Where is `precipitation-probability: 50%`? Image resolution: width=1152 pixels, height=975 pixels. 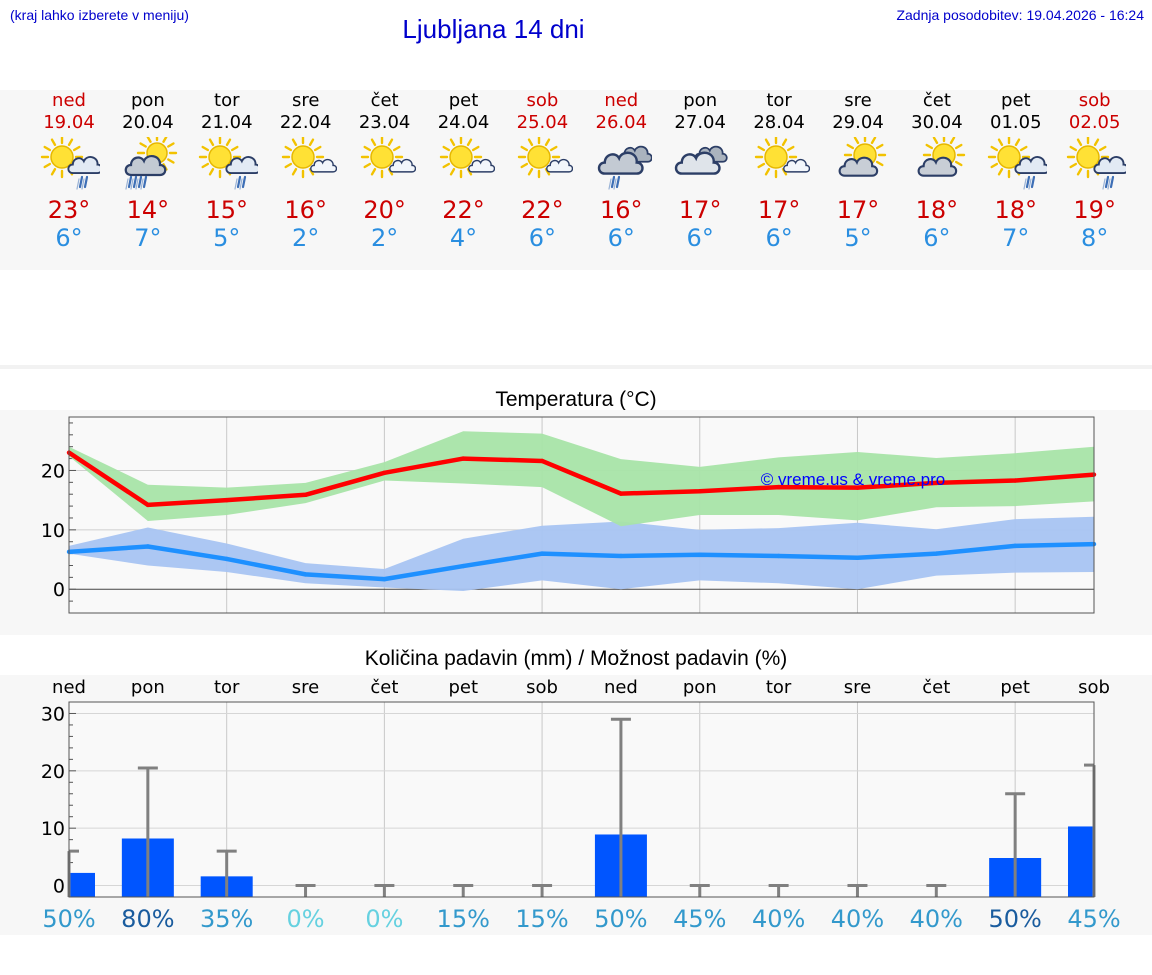
precipitation-probability: 50% is located at coordinates (1014, 919).